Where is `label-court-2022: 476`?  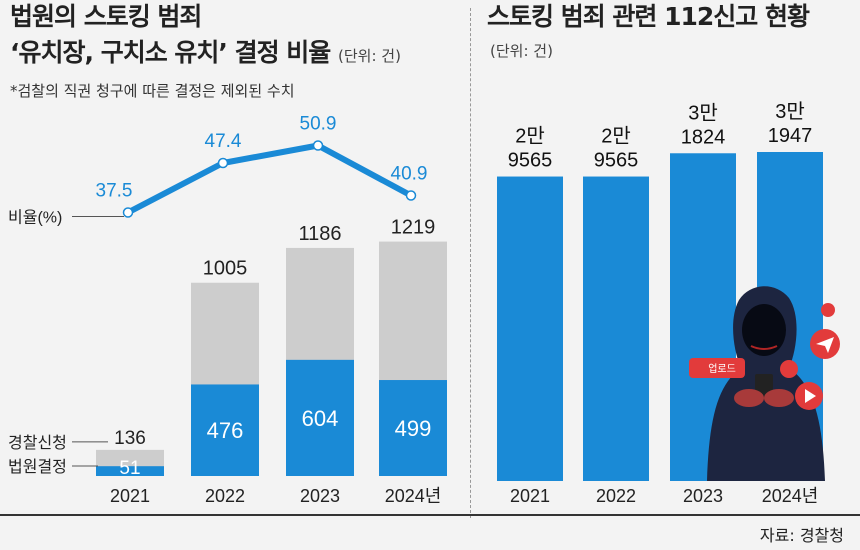
label-court-2022: 476 is located at coordinates (225, 430).